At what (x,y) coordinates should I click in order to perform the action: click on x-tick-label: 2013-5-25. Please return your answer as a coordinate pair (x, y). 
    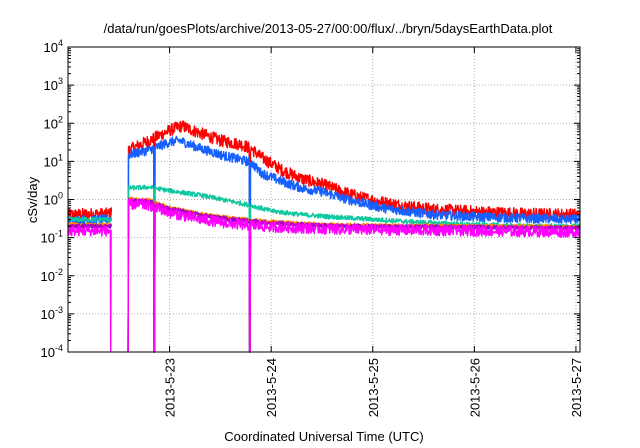
    Looking at the image, I should click on (373, 387).